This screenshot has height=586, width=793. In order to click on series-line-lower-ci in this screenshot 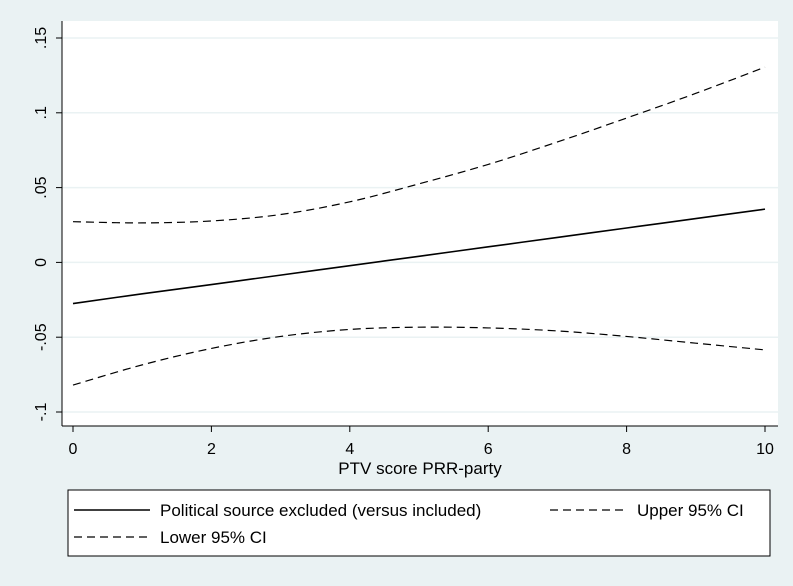, I will do `click(419, 356)`.